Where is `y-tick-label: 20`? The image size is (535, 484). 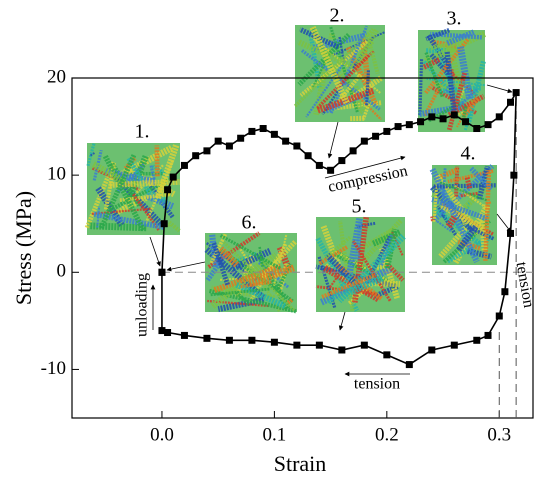
y-tick-label: 20 is located at coordinates (56, 76).